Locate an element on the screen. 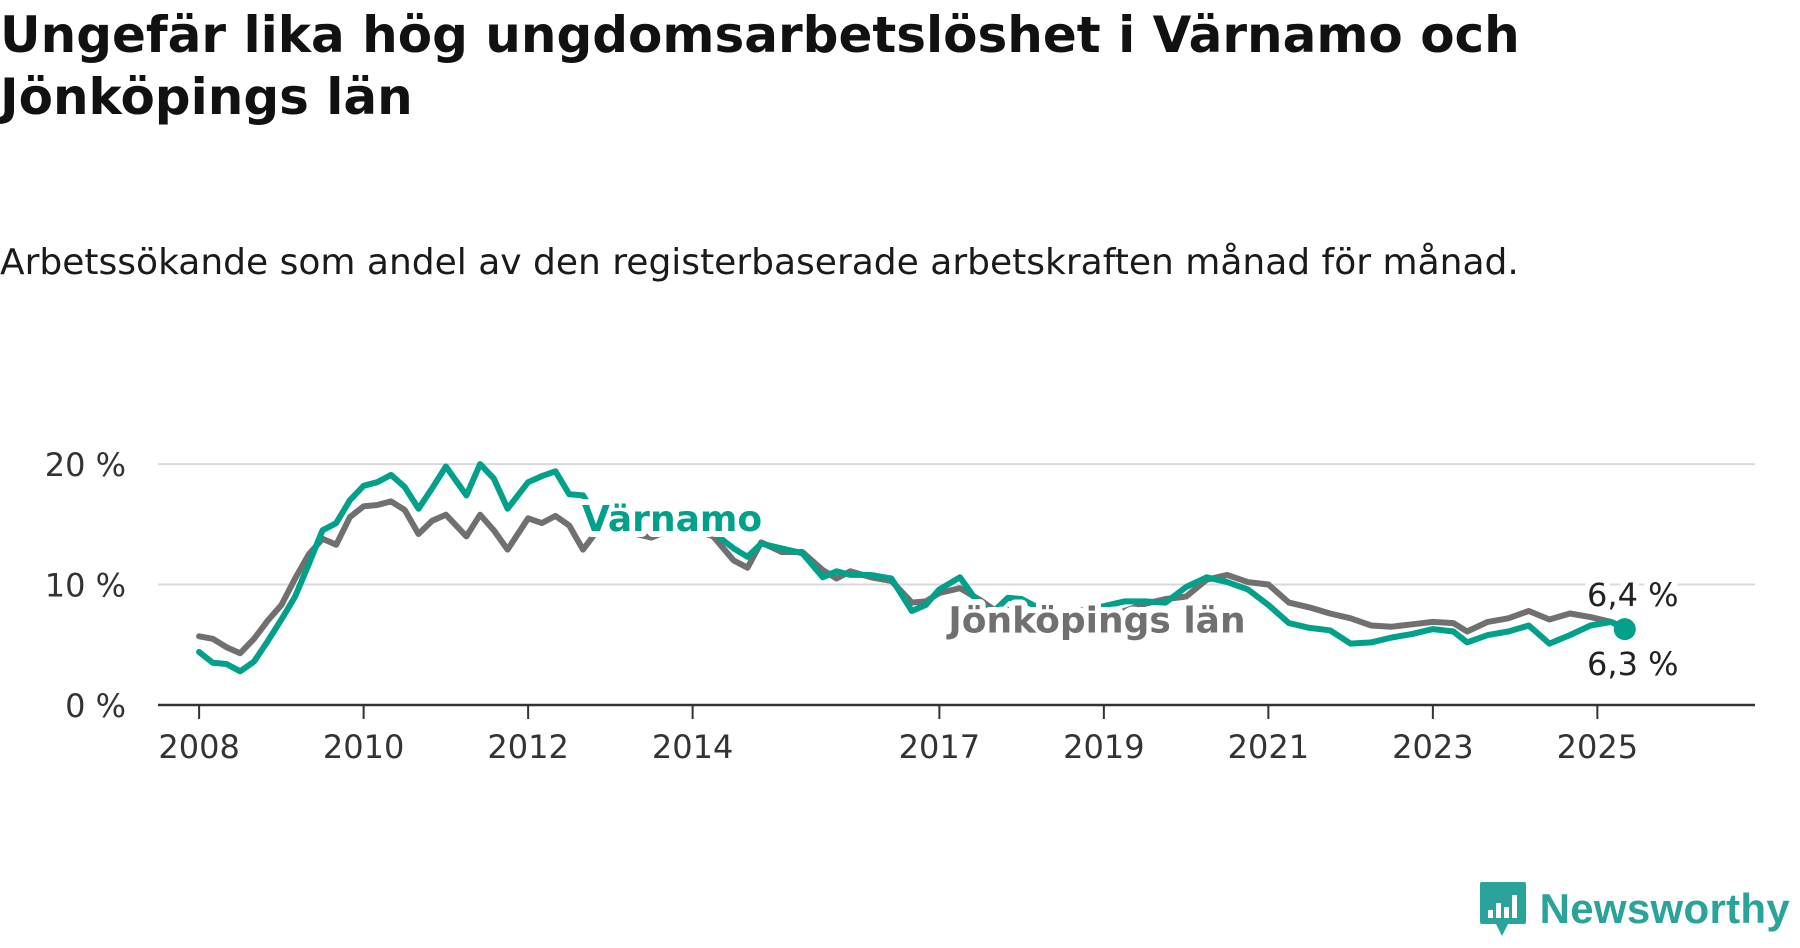  series-line-jonkoping is located at coordinates (912, 577).